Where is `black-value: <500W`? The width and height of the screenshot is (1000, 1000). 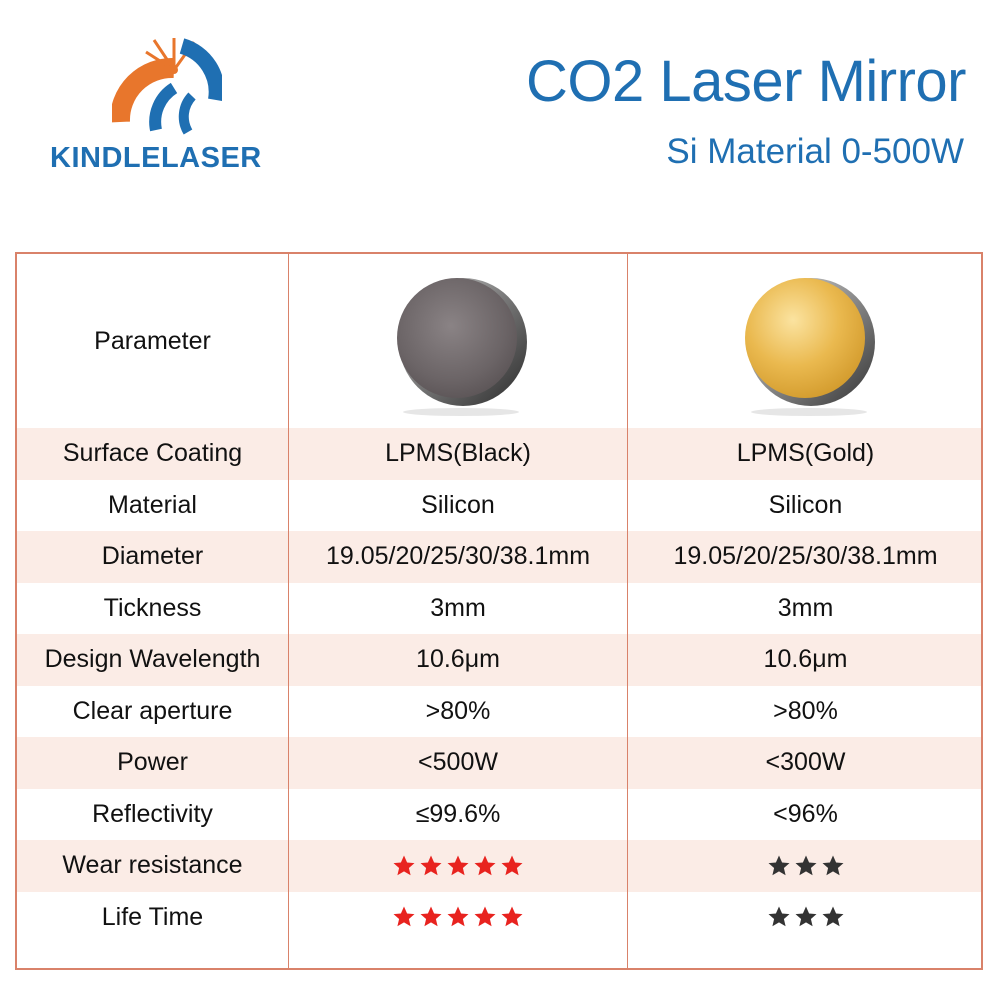
black-value: <500W is located at coordinates (458, 762).